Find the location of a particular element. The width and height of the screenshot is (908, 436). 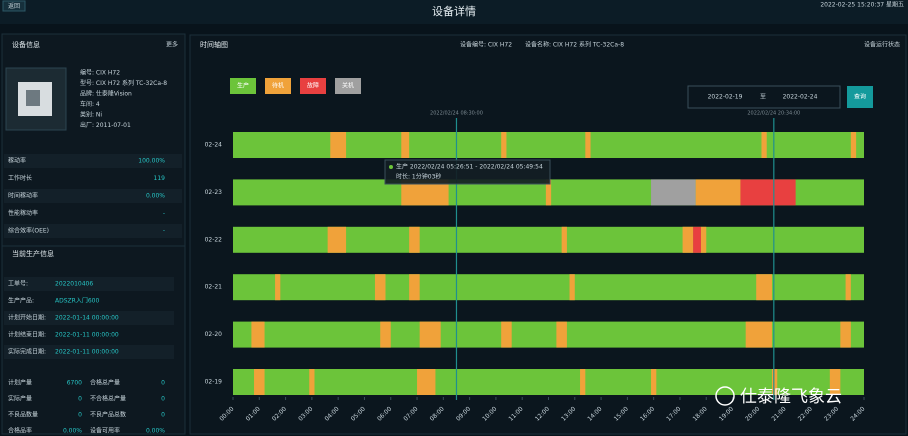

stat-label: 性能稼动率 is located at coordinates (23, 213).